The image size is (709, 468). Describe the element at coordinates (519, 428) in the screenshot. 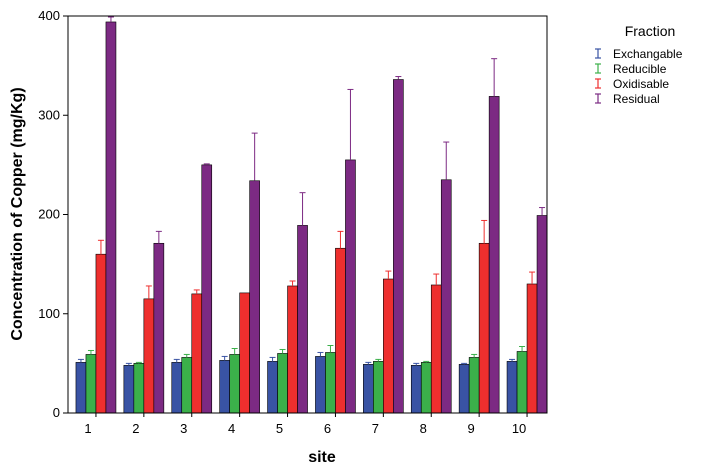

I see `x-tick-label: 10` at that location.